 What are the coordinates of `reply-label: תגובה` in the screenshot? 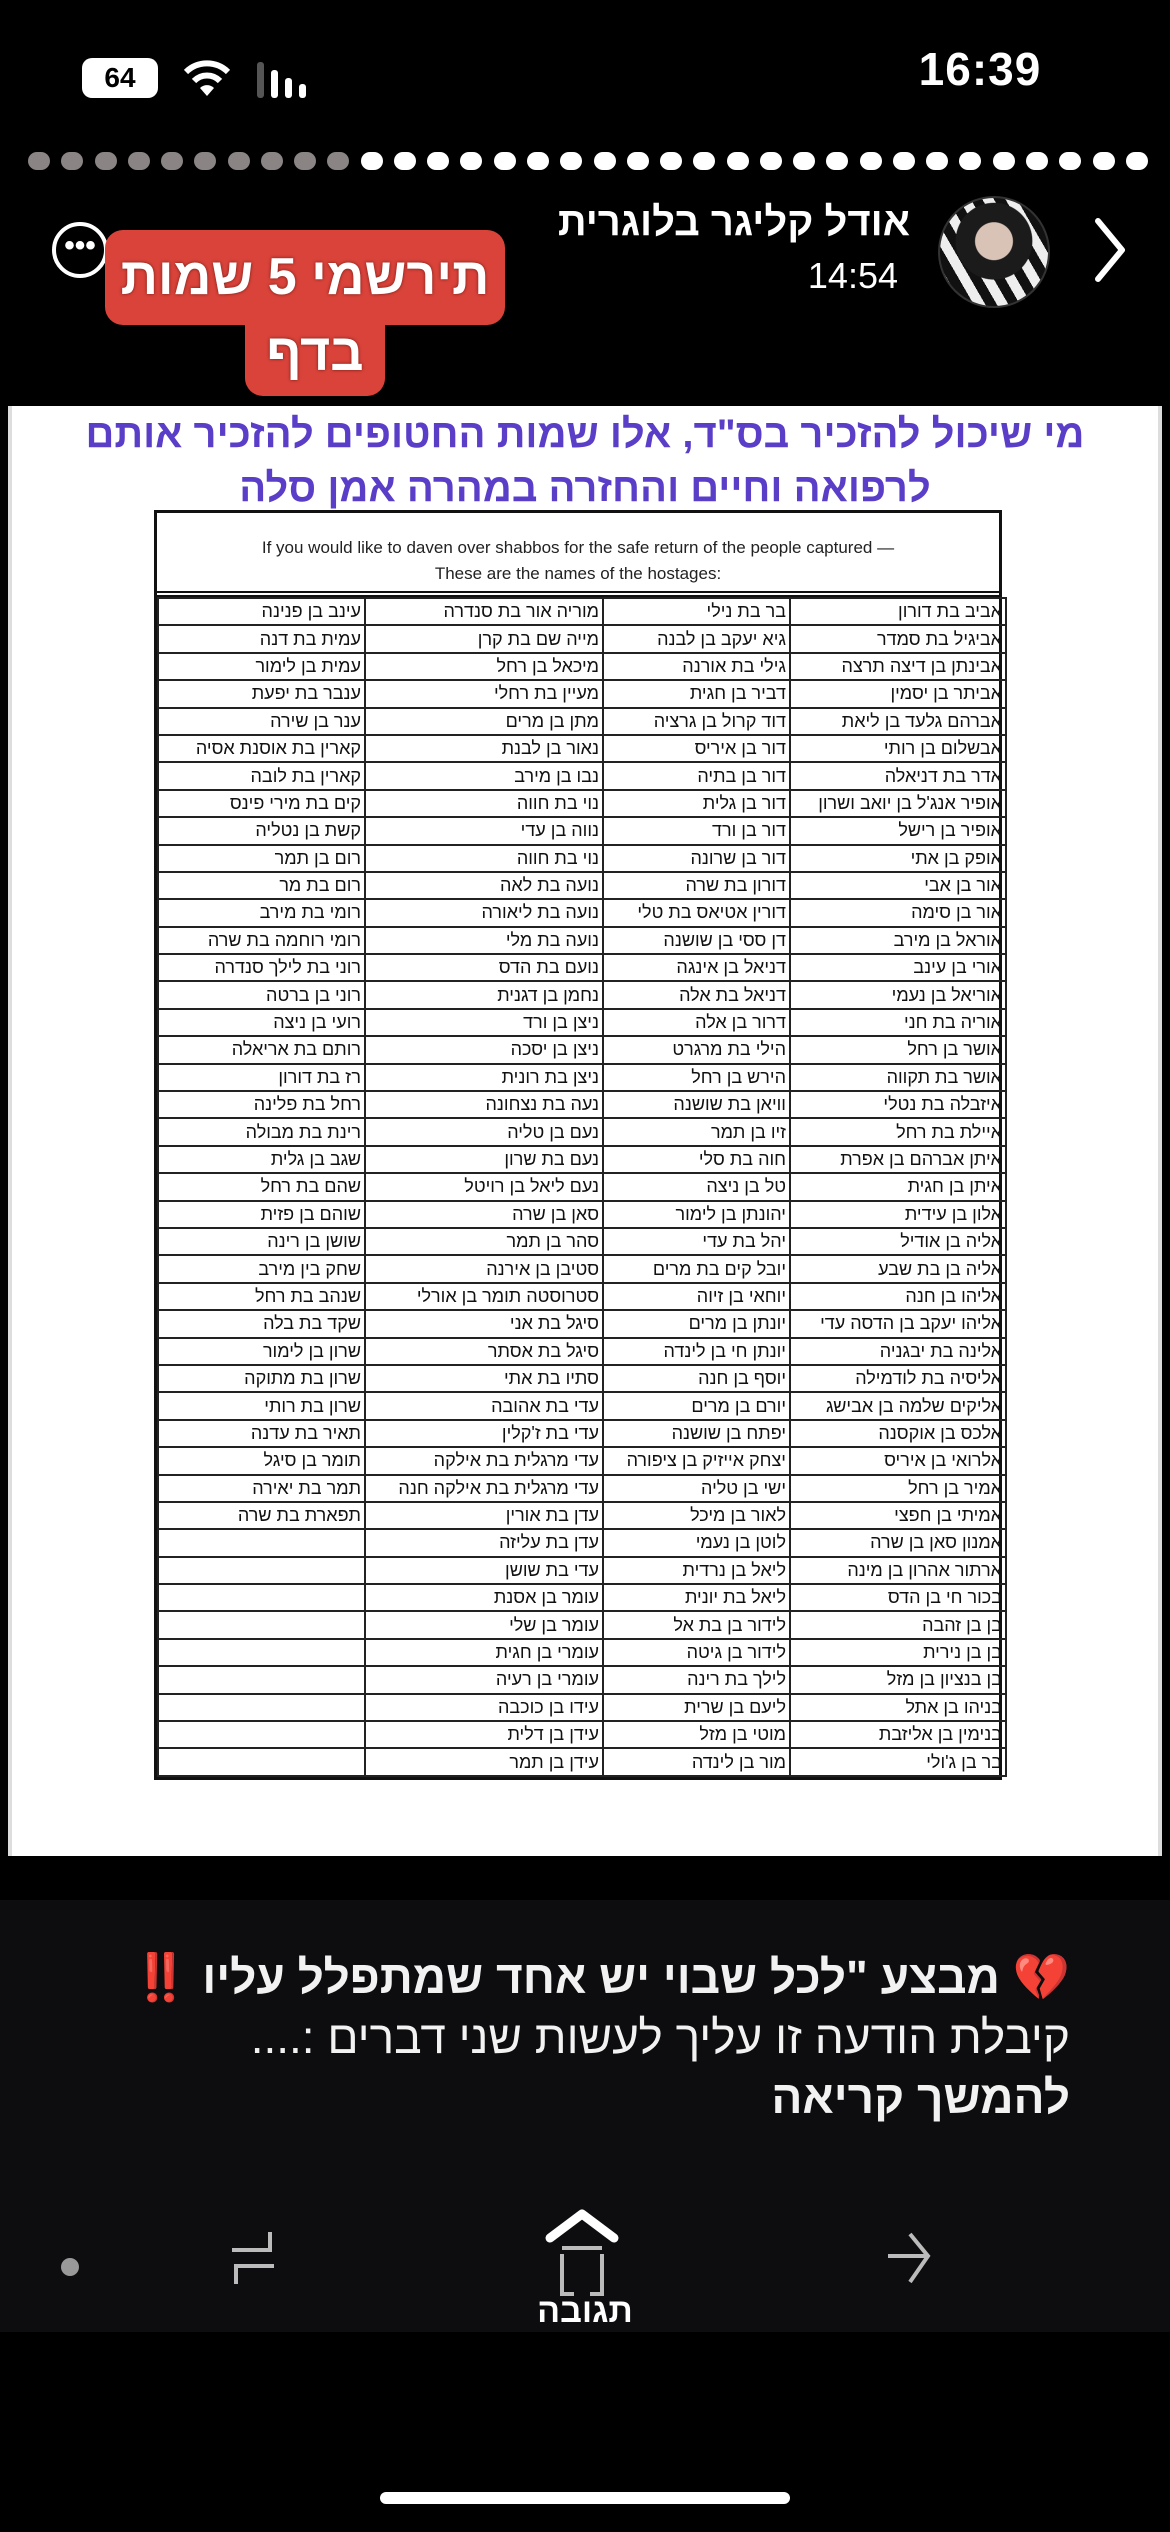 It's located at (585, 2311).